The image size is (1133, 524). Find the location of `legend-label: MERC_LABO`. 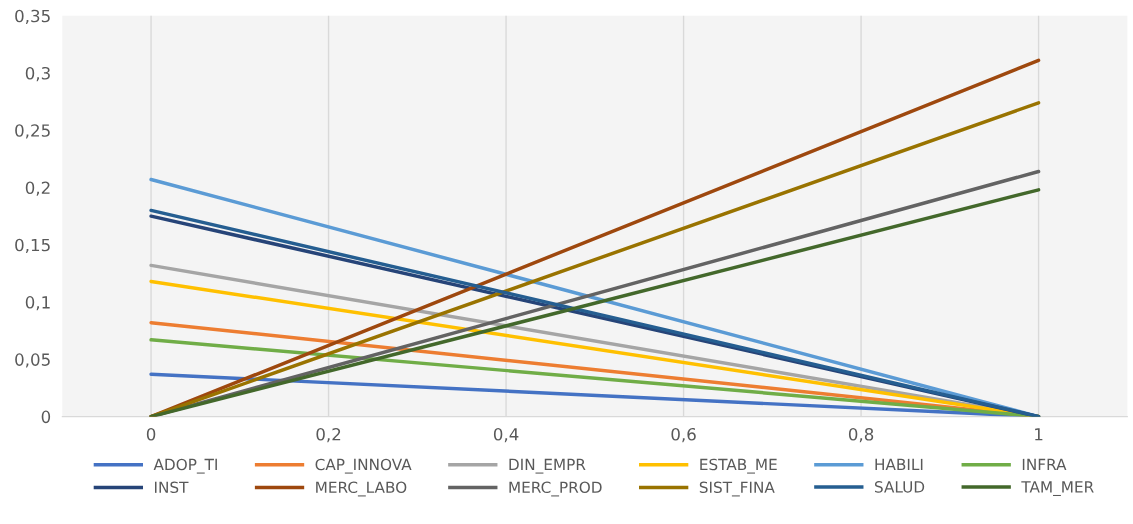

legend-label: MERC_LABO is located at coordinates (361, 489).